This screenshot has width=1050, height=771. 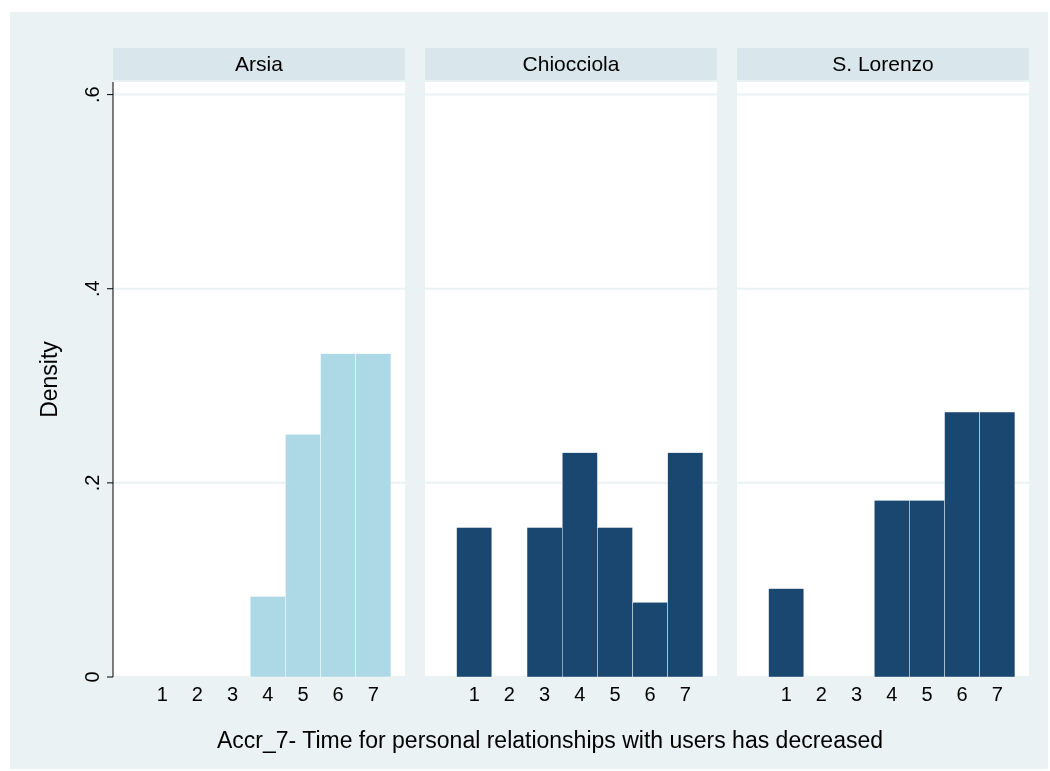 I want to click on chart-title: Chiocciola, so click(x=571, y=63).